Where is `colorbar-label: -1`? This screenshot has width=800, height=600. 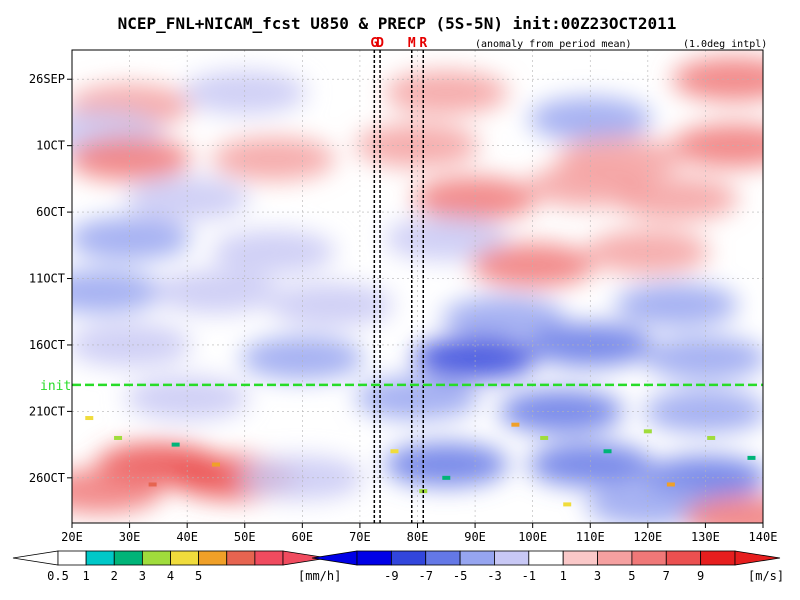
colorbar-label: -1 is located at coordinates (529, 576).